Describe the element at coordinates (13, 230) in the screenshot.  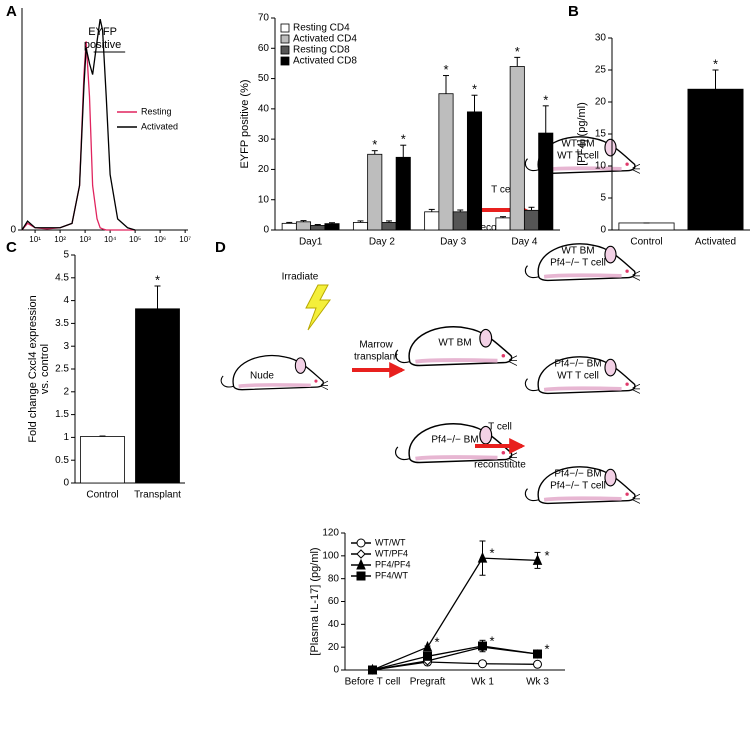
I see `y-tick-label: 0` at that location.